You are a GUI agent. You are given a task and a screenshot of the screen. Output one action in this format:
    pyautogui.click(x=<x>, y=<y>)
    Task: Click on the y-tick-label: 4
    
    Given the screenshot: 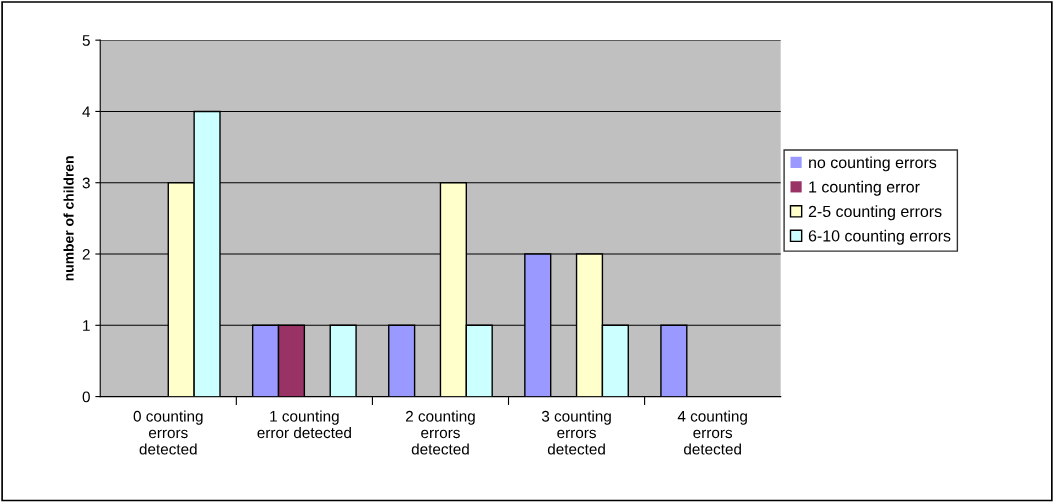 What is the action you would take?
    pyautogui.click(x=86, y=111)
    